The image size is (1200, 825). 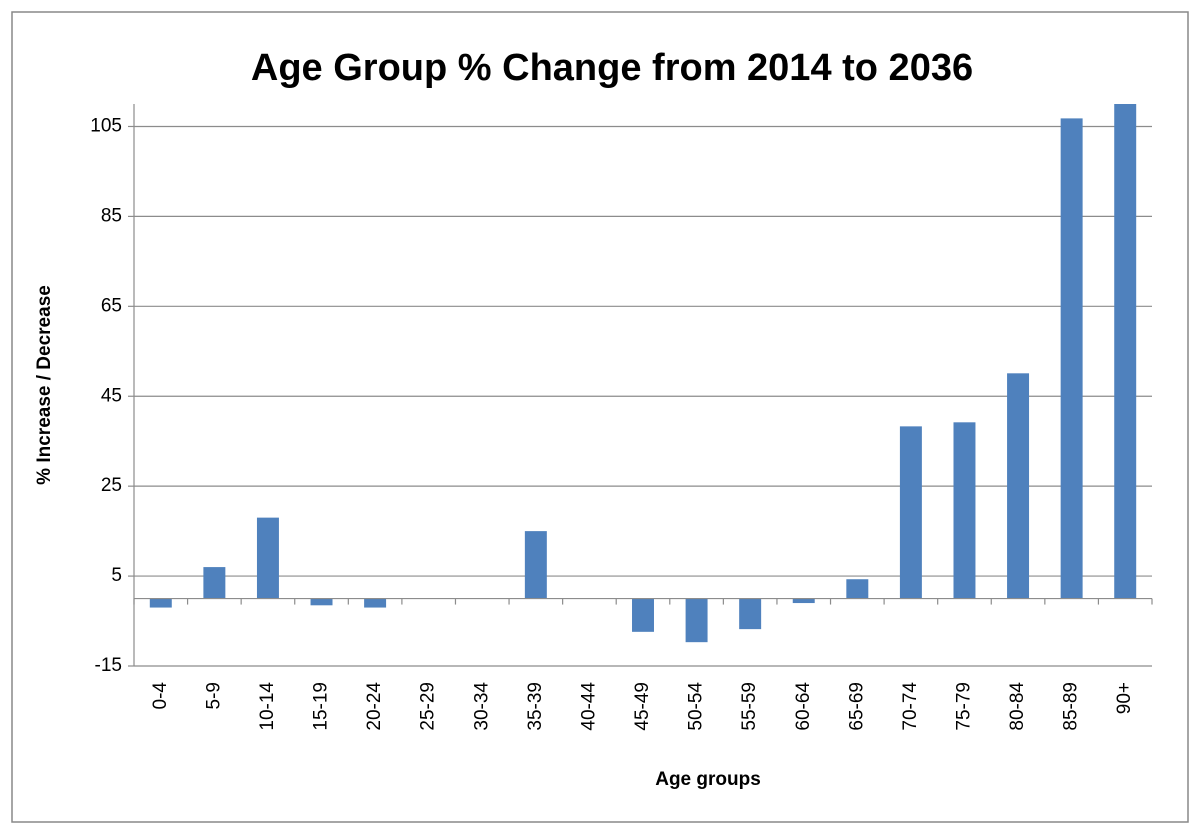 What do you see at coordinates (321, 706) in the screenshot?
I see `x-tick-label: 15-19` at bounding box center [321, 706].